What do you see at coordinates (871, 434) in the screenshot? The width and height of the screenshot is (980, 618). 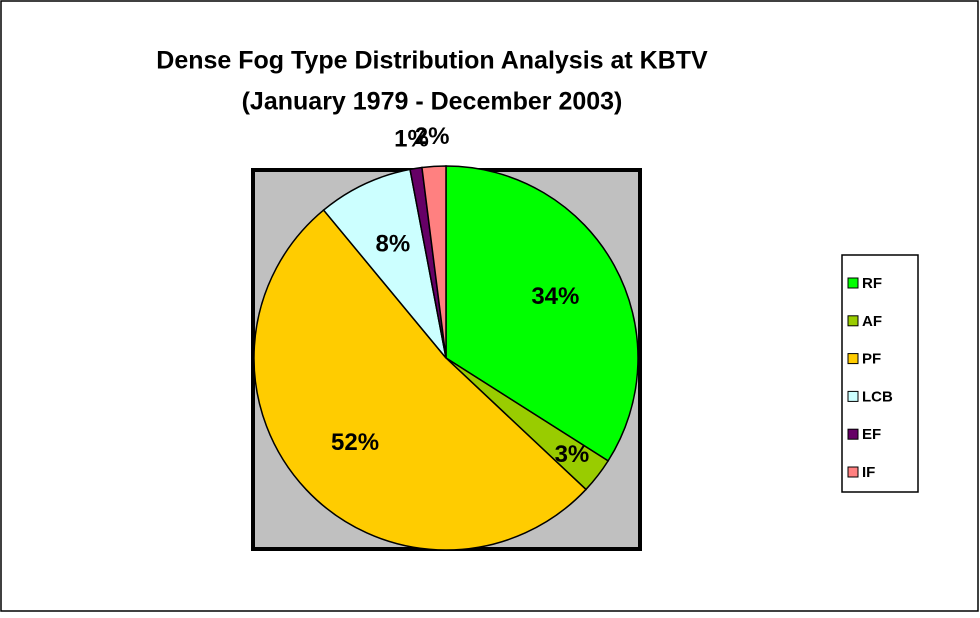 I see `legend-label: EF` at bounding box center [871, 434].